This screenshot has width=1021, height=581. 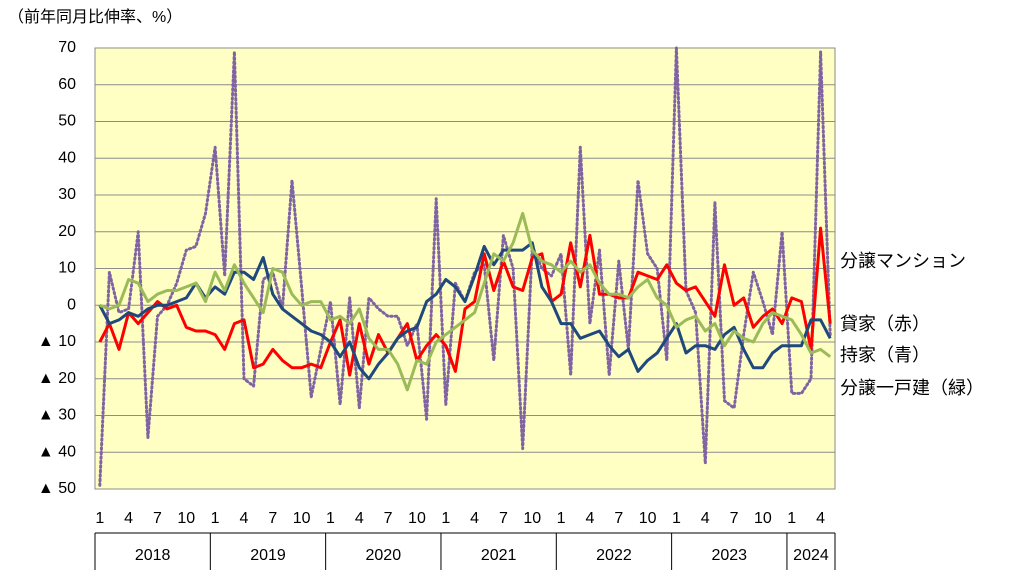 What do you see at coordinates (67, 231) in the screenshot?
I see `y-tick-label: 20` at bounding box center [67, 231].